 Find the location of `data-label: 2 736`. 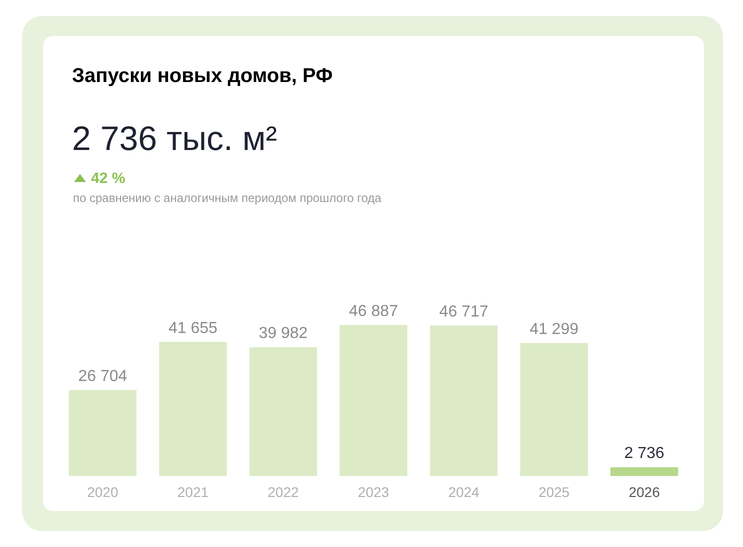

data-label: 2 736 is located at coordinates (644, 453).